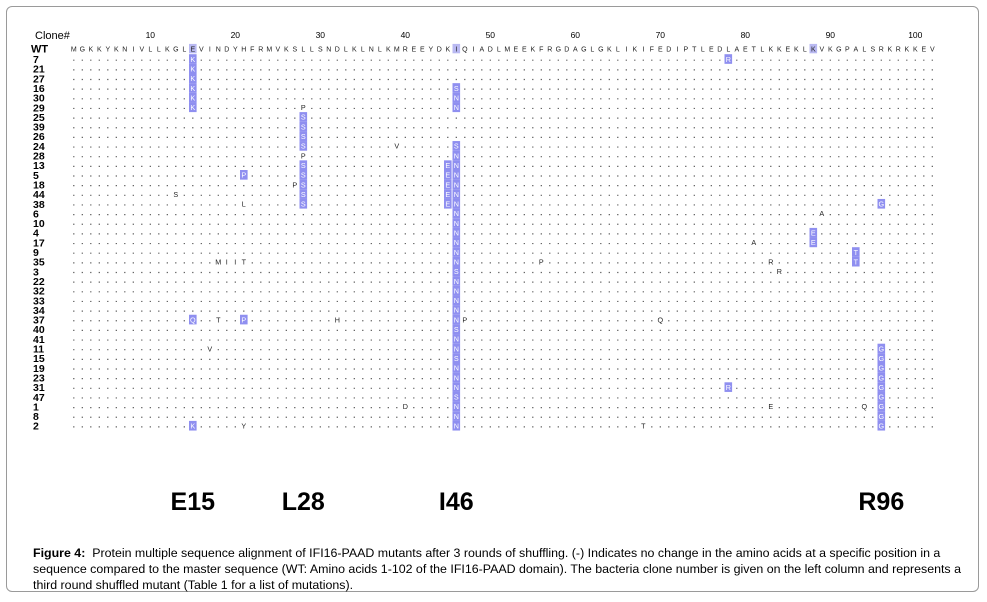  What do you see at coordinates (39, 321) in the screenshot?
I see `clone-label: 37` at bounding box center [39, 321].